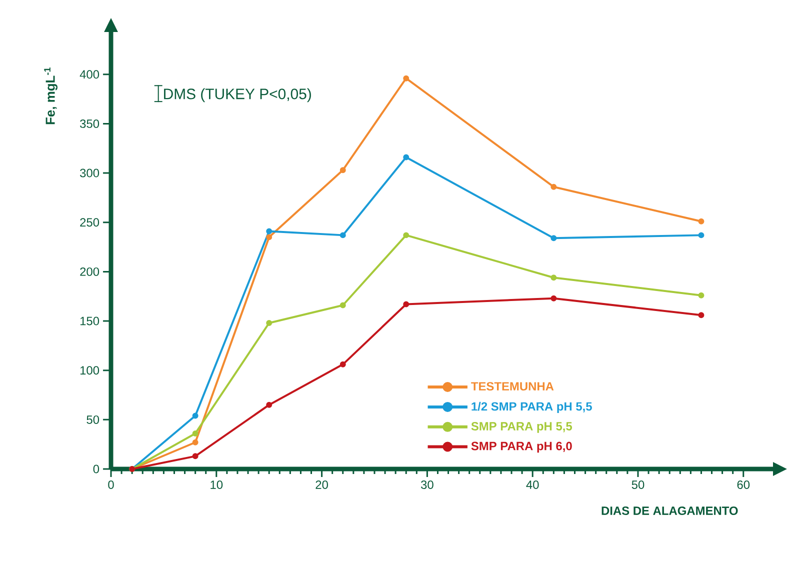  Describe the element at coordinates (237, 95) in the screenshot. I see `annotation: DMS (TUKEY P<0,05)` at that location.